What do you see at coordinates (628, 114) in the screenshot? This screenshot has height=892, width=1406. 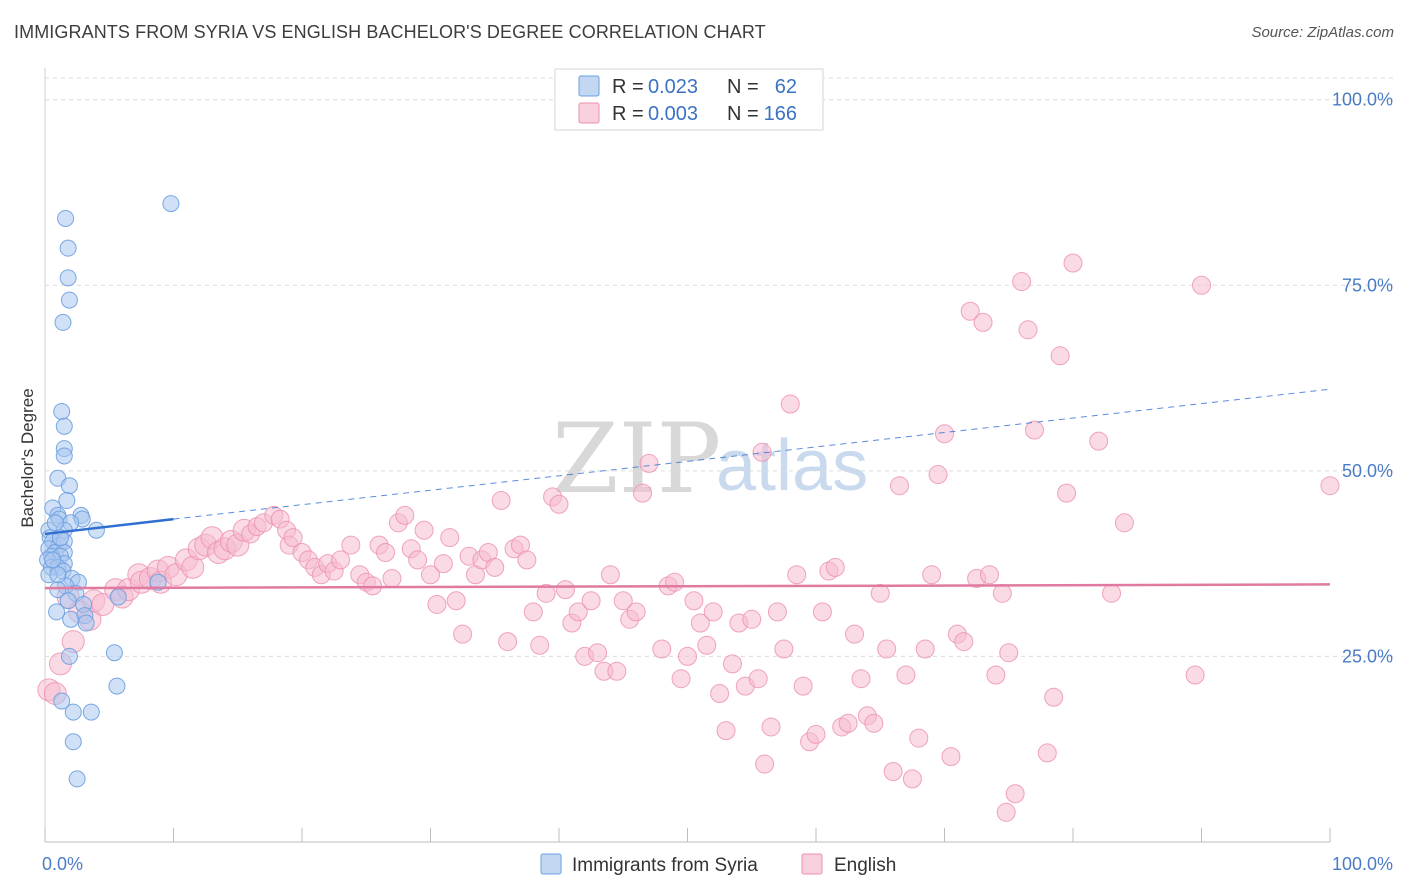 I see `stats-english-r-label: R =` at bounding box center [628, 114].